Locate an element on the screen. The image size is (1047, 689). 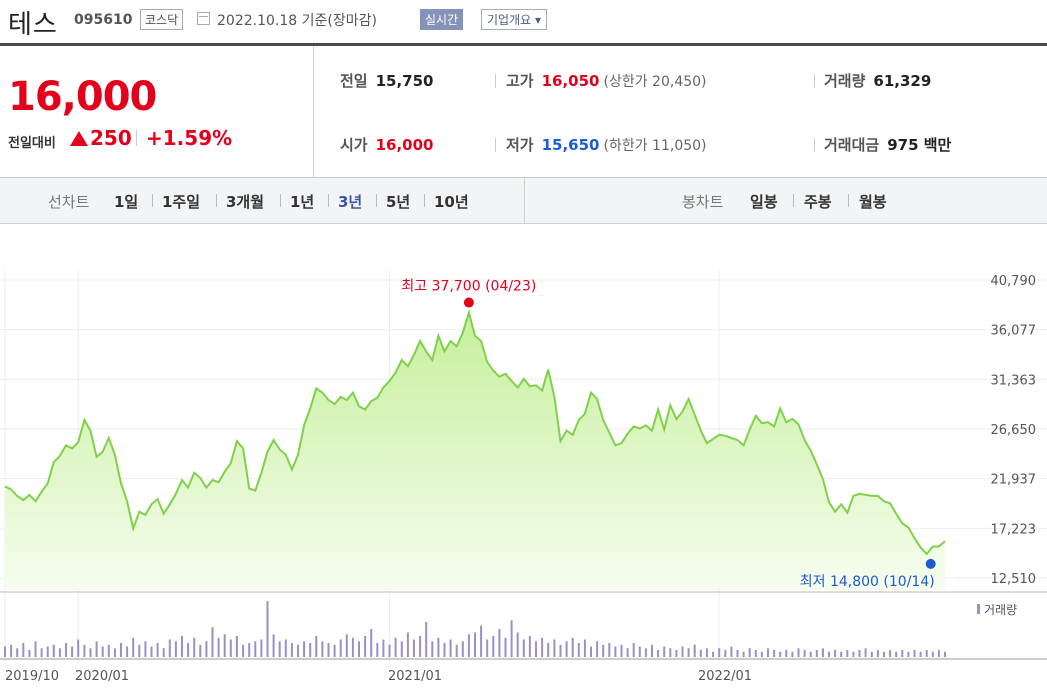
current-price-panel: 16,000 전일대비 250 +1.59% is located at coordinates (157, 111).